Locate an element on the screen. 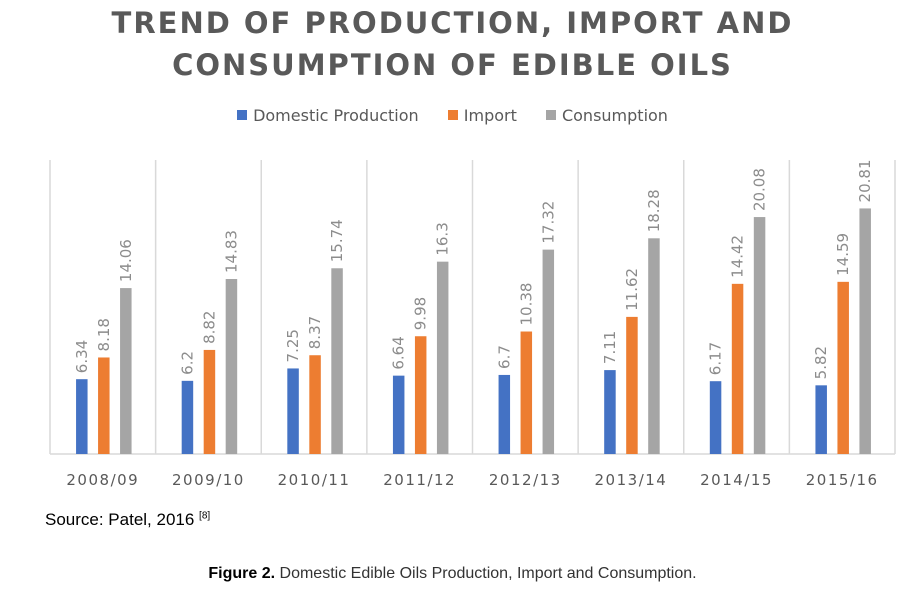  chart-title-line-1: TREND OF PRODUCTION, IMPORT AND is located at coordinates (452, 23).